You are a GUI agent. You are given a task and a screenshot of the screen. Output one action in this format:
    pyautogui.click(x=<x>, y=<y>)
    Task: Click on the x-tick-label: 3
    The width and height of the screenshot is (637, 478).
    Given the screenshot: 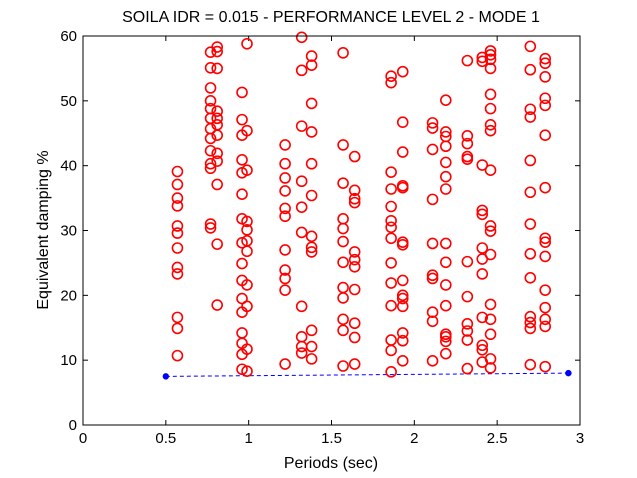 What is the action you would take?
    pyautogui.click(x=580, y=438)
    